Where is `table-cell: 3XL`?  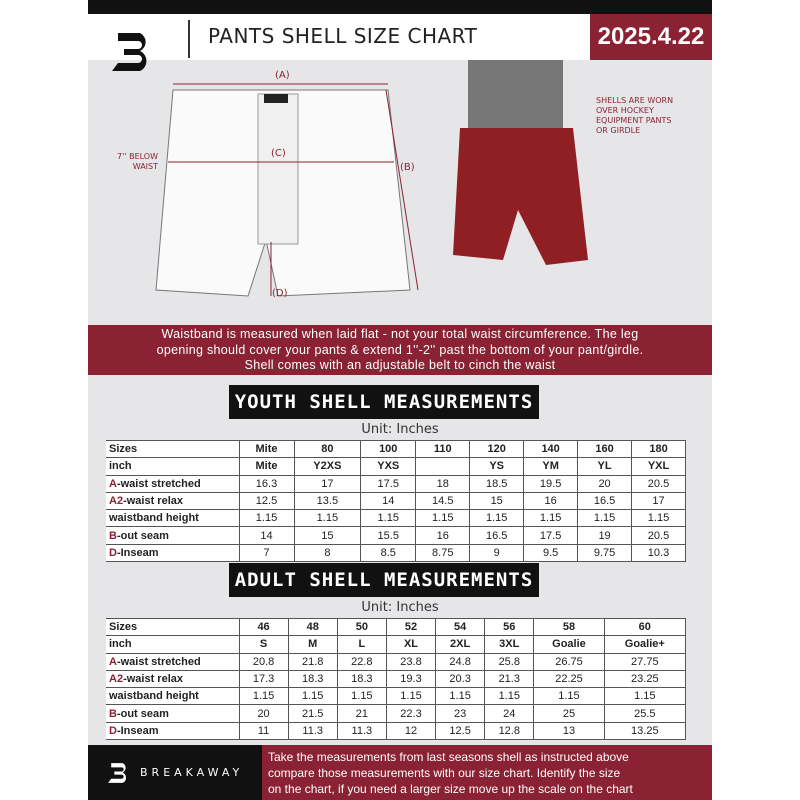
table-cell: 3XL is located at coordinates (509, 644).